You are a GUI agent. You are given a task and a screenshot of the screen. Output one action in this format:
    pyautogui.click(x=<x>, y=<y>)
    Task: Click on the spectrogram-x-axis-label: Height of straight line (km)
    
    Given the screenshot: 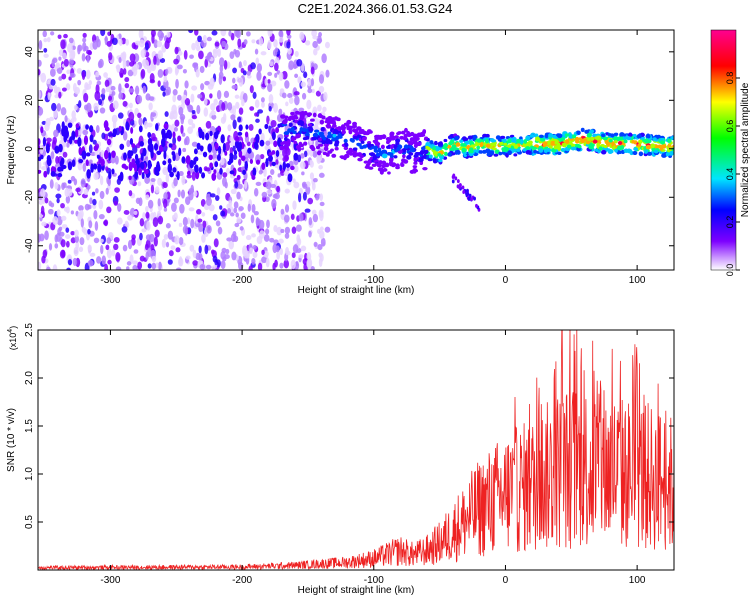 What is the action you would take?
    pyautogui.click(x=356, y=290)
    